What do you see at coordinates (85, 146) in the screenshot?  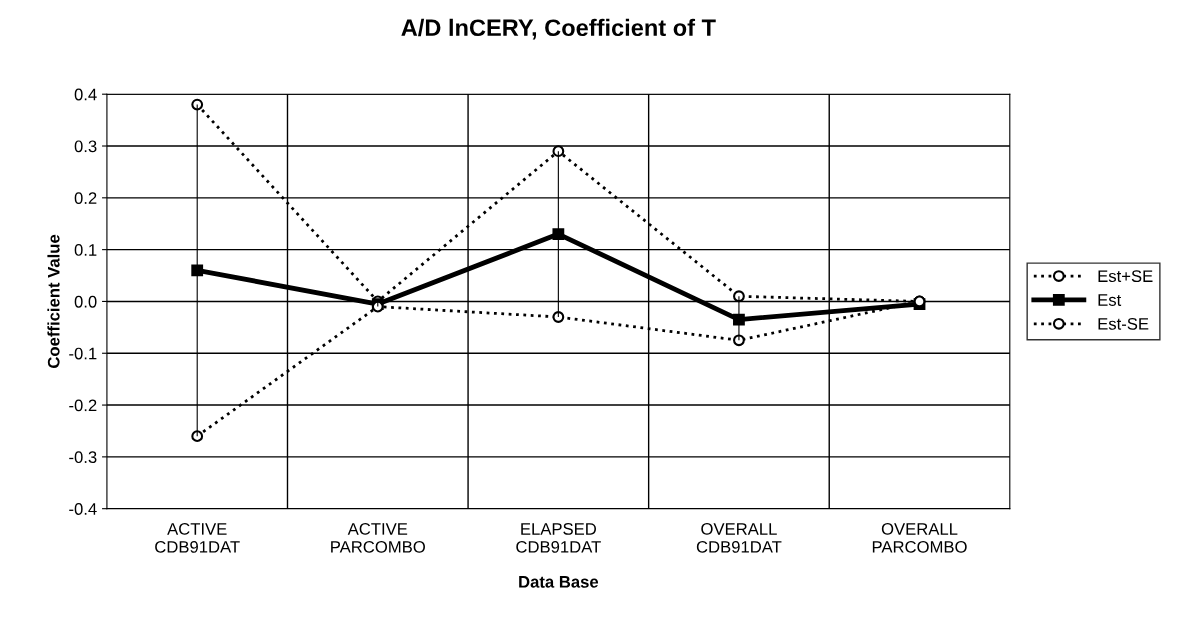 I see `y-tick-label: 0.3` at bounding box center [85, 146].